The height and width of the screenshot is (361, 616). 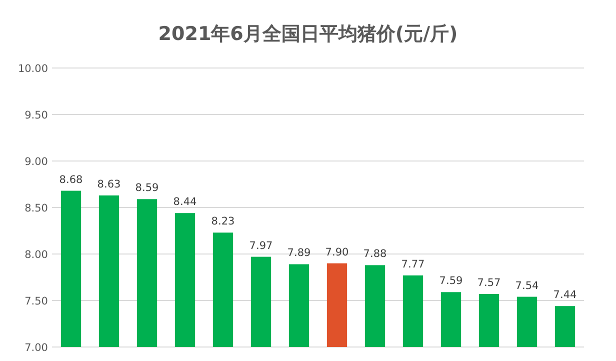 What do you see at coordinates (36, 348) in the screenshot?
I see `y-tick-label: 7.00` at bounding box center [36, 348].